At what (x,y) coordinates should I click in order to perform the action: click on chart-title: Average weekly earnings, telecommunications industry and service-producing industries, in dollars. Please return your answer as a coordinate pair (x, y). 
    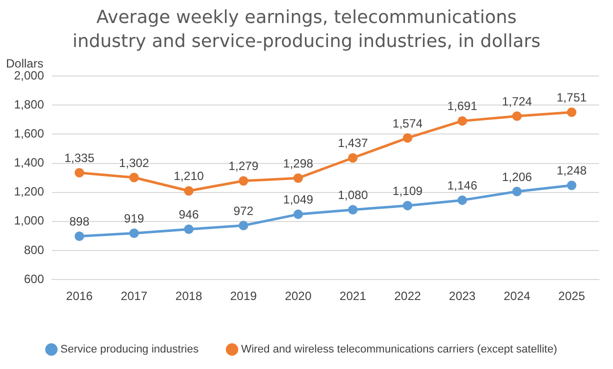
    Looking at the image, I should click on (306, 30).